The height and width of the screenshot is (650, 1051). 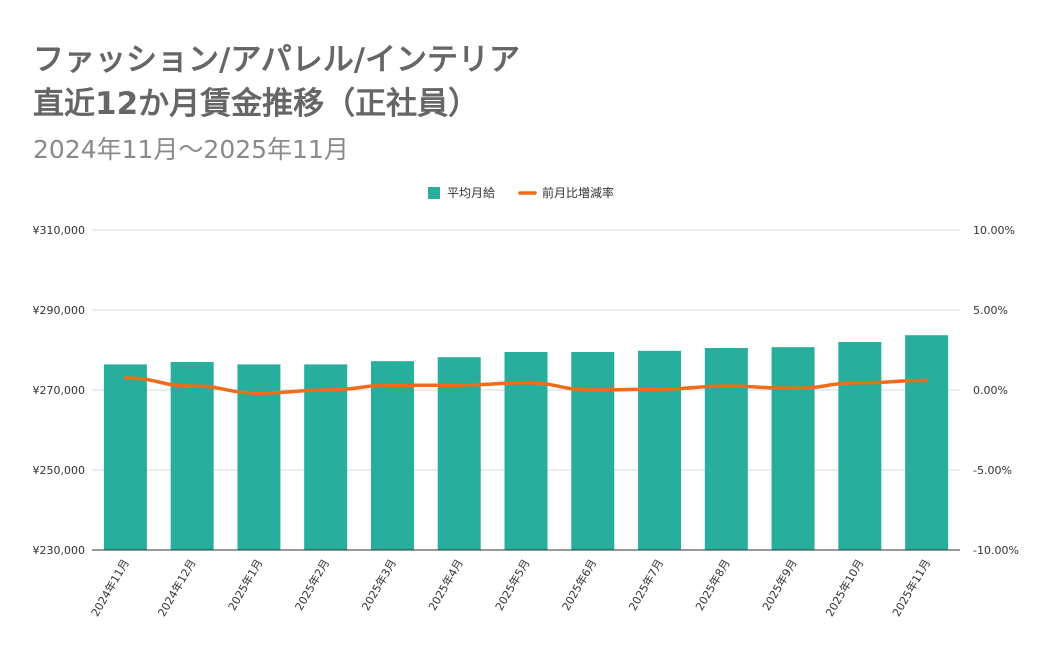 What do you see at coordinates (992, 470) in the screenshot?
I see `y-right-tick-label: -5.00%` at bounding box center [992, 470].